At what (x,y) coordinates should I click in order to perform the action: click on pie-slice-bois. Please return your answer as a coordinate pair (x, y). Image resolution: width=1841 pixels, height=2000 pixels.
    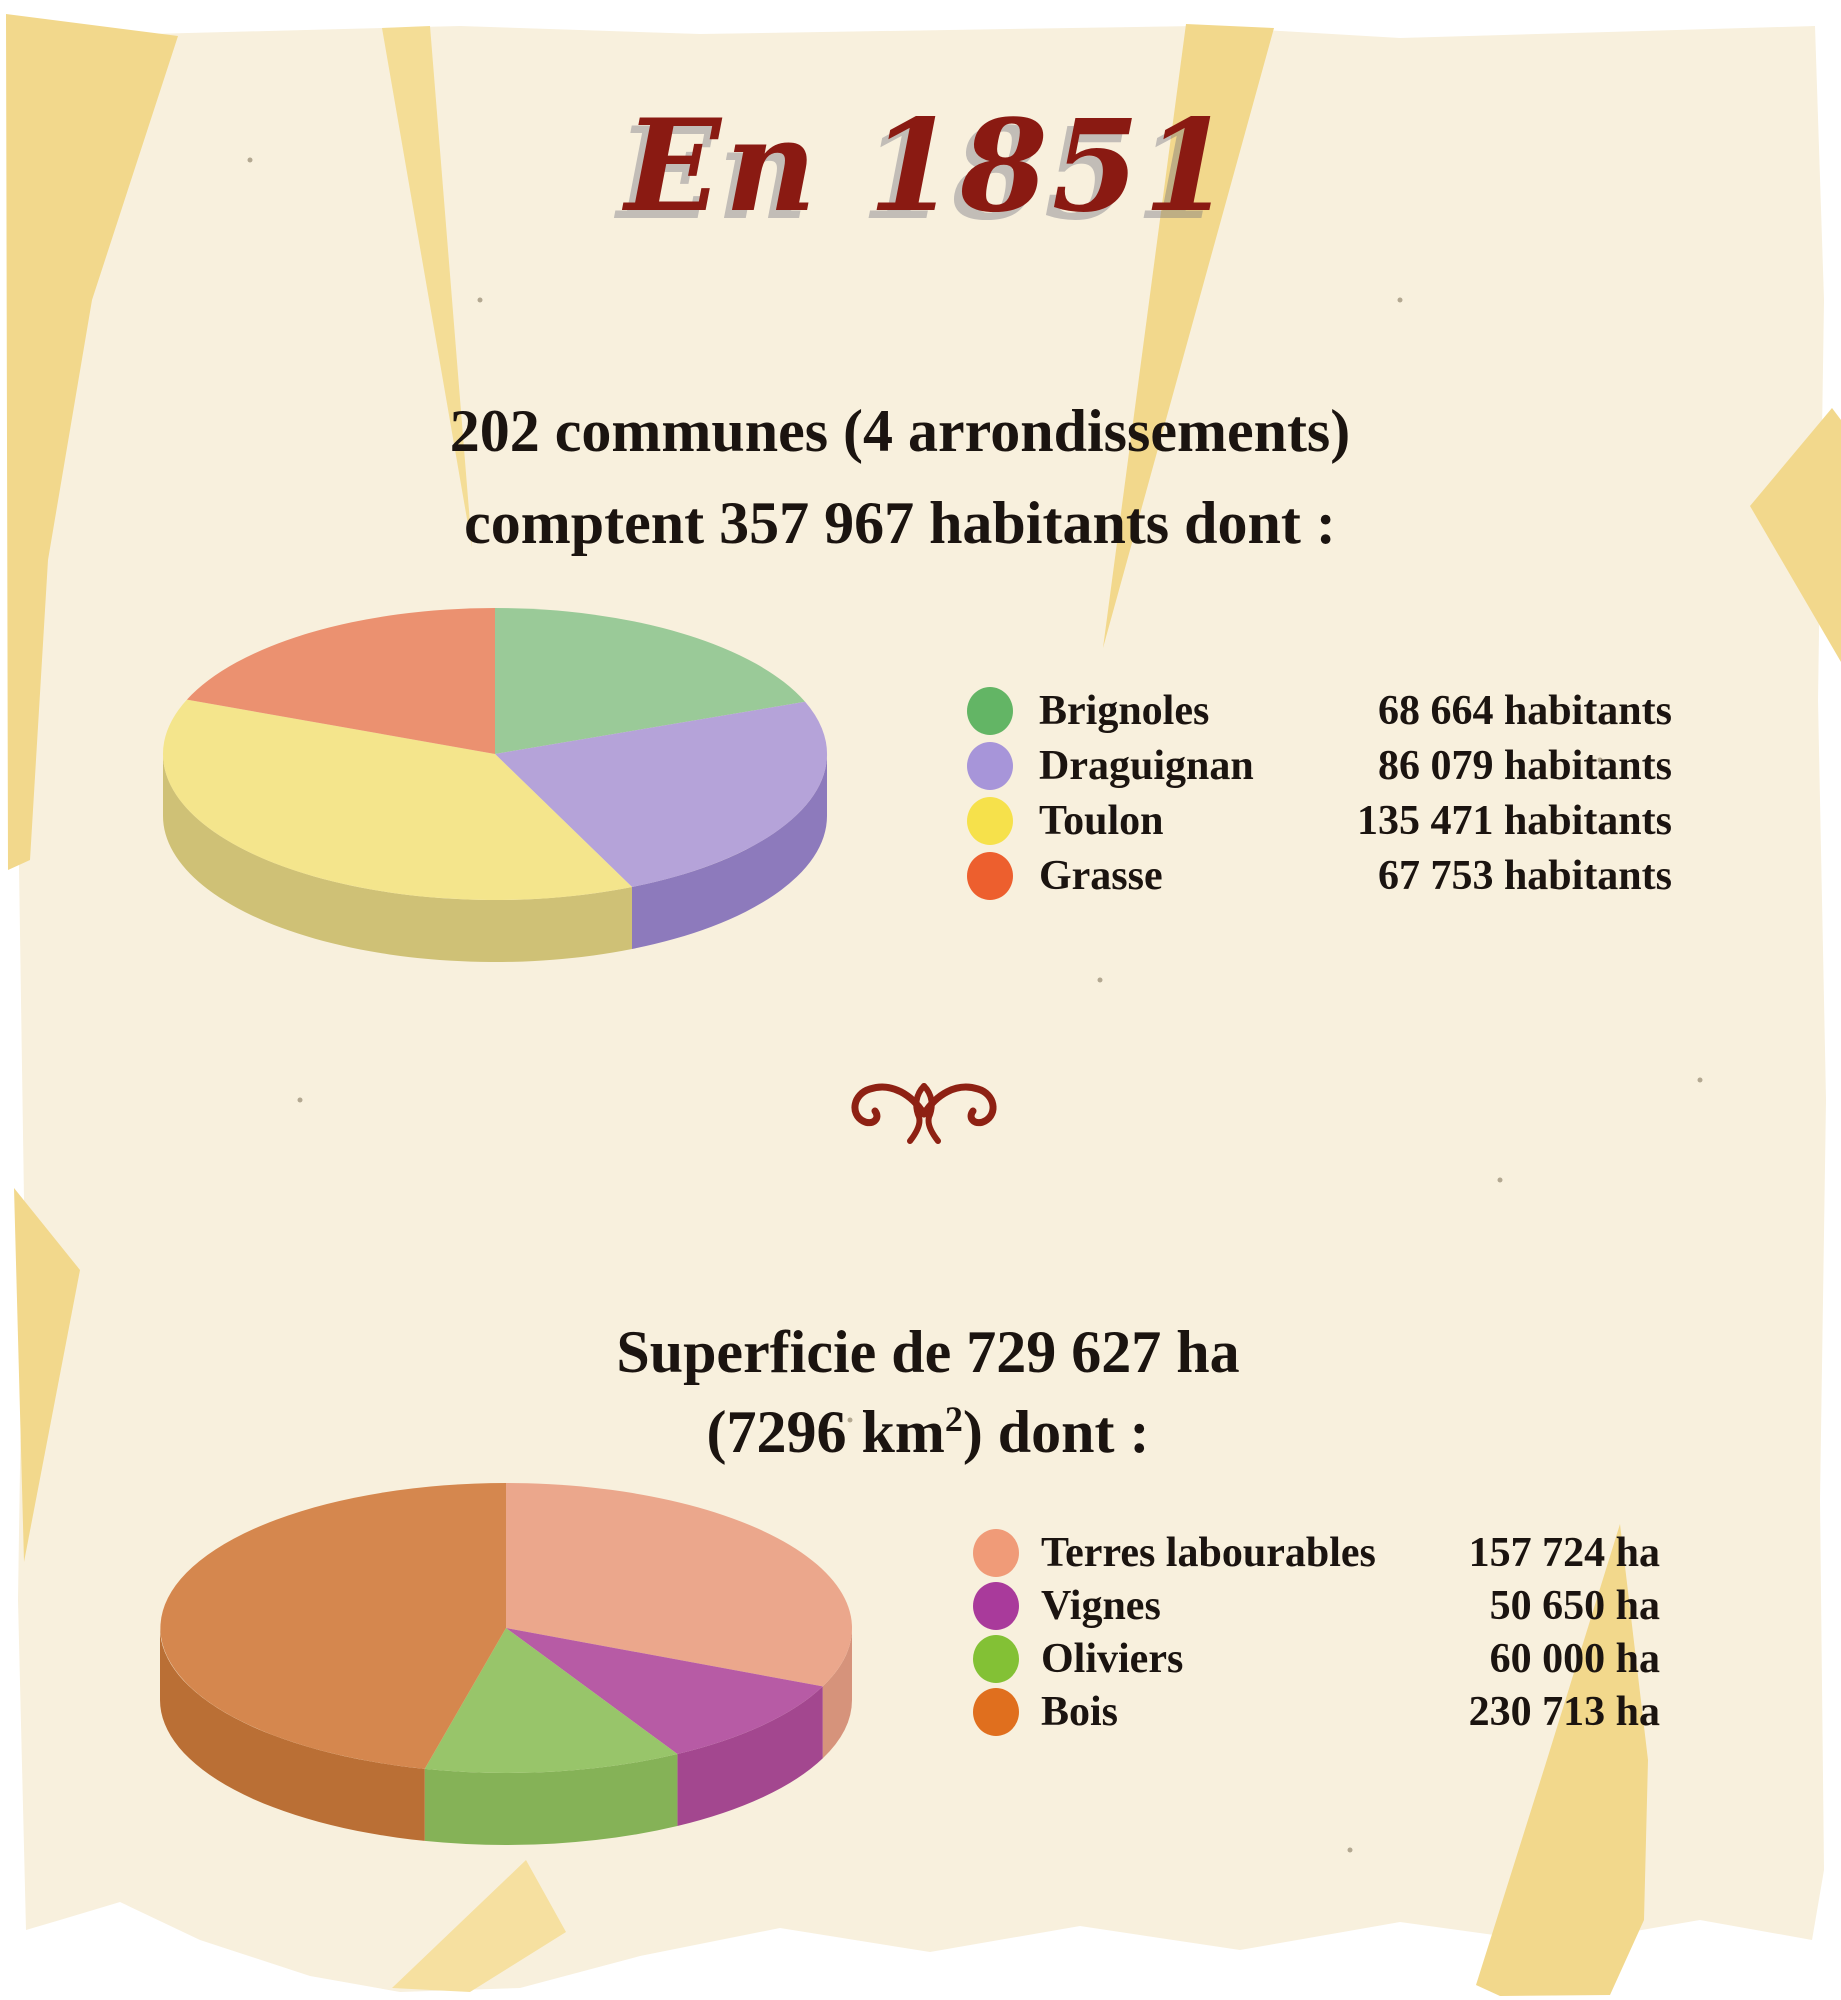
    Looking at the image, I should click on (333, 1626).